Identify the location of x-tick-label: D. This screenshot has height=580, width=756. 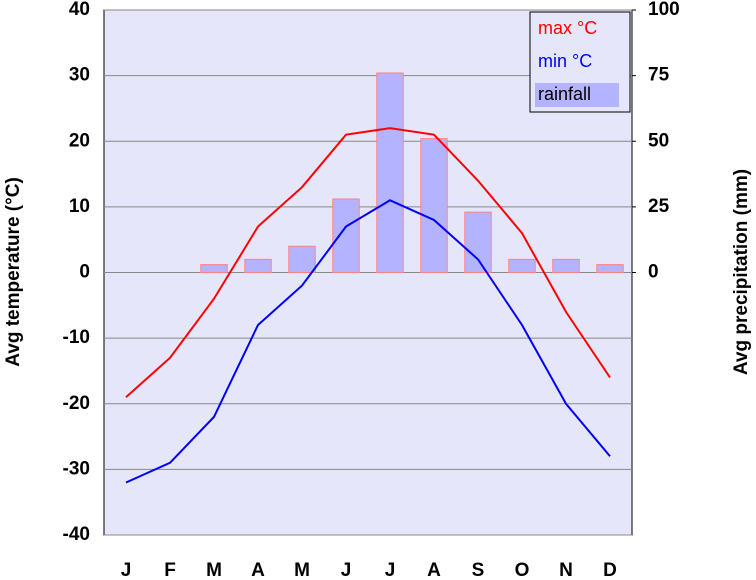
(610, 570).